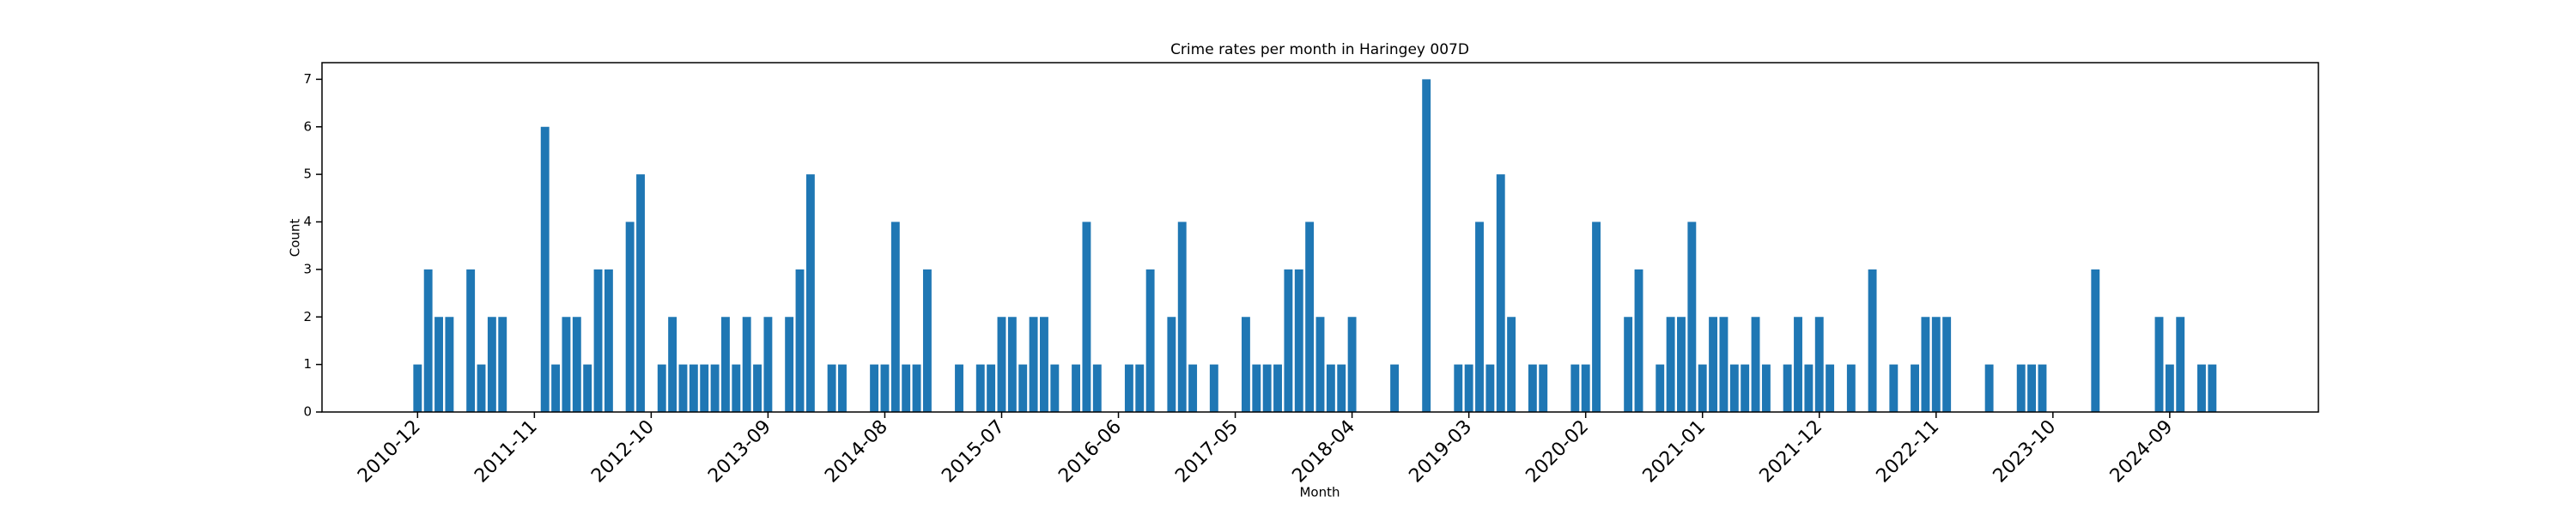  I want to click on x-tick-label: 2011-11, so click(507, 452).